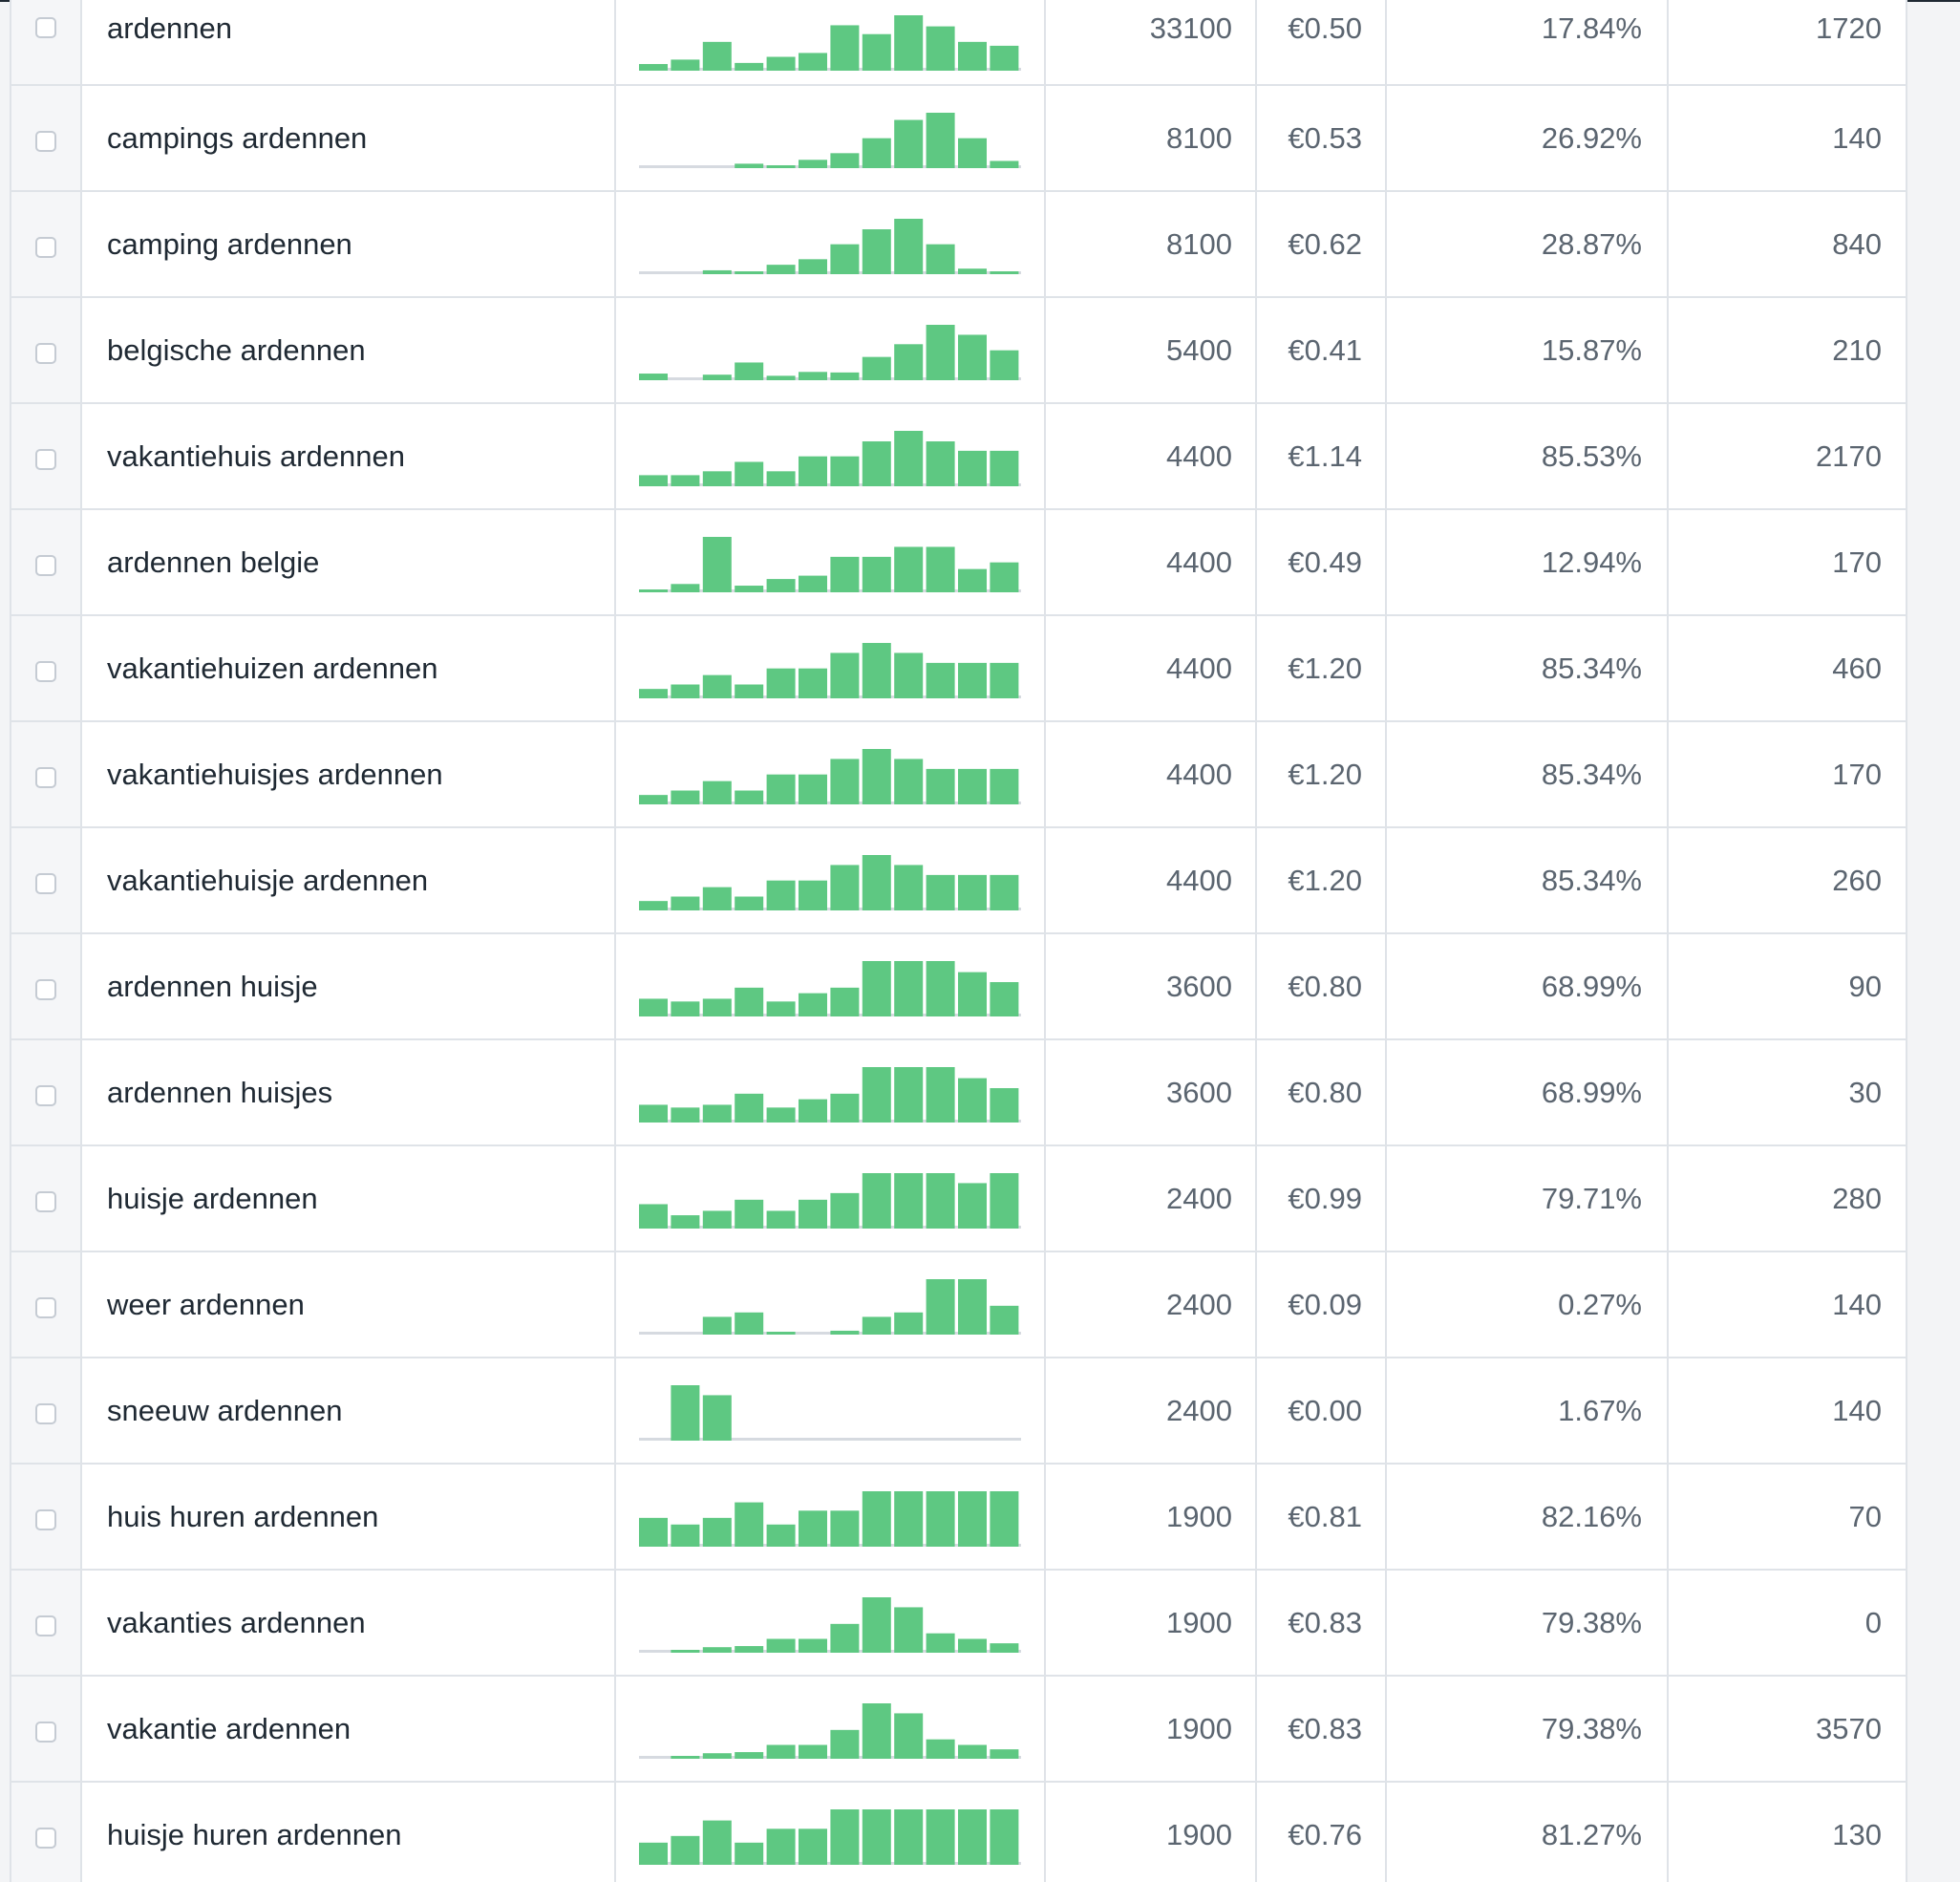 Image resolution: width=1960 pixels, height=1882 pixels. I want to click on table-row: ardennen 33100 €0.50 17.84% 1720, so click(958, 43).